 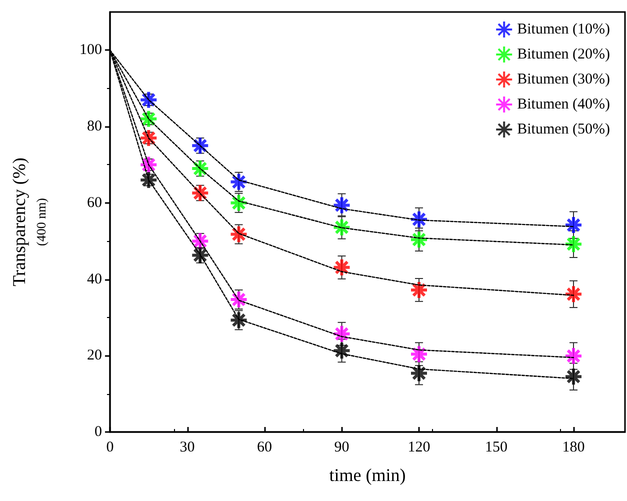 What do you see at coordinates (419, 448) in the screenshot?
I see `x-tick-label: 120` at bounding box center [419, 448].